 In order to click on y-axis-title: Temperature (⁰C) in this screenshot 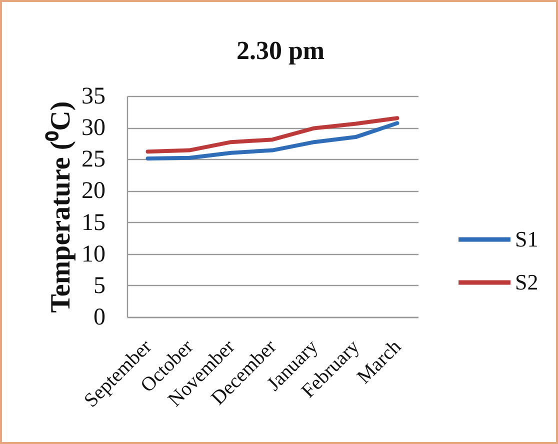, I will do `click(60, 207)`.